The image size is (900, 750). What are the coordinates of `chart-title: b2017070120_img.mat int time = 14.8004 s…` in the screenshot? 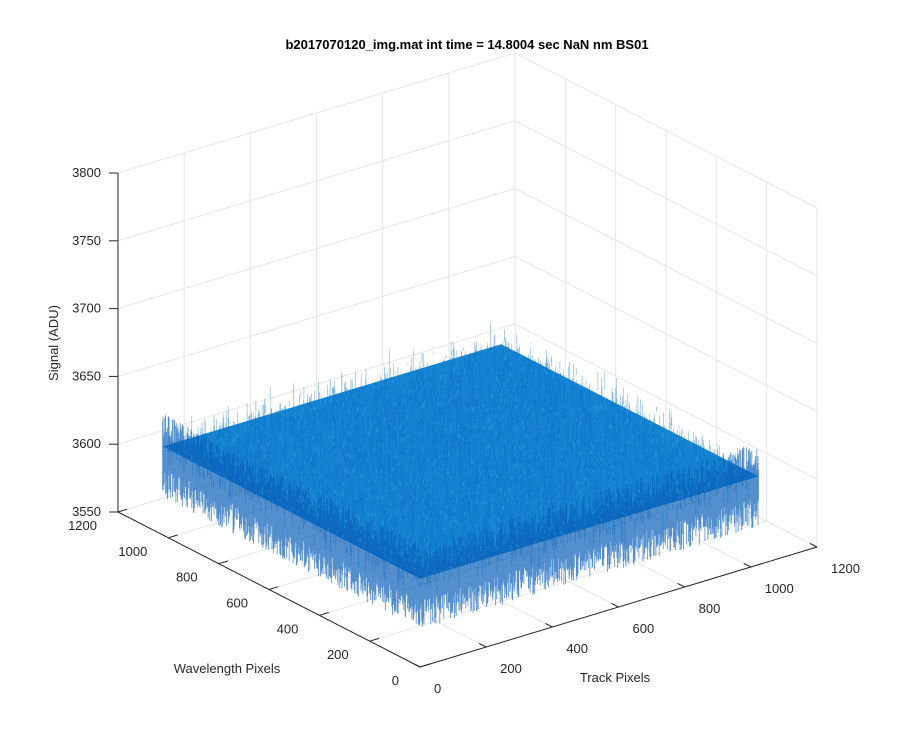 It's located at (466, 44).